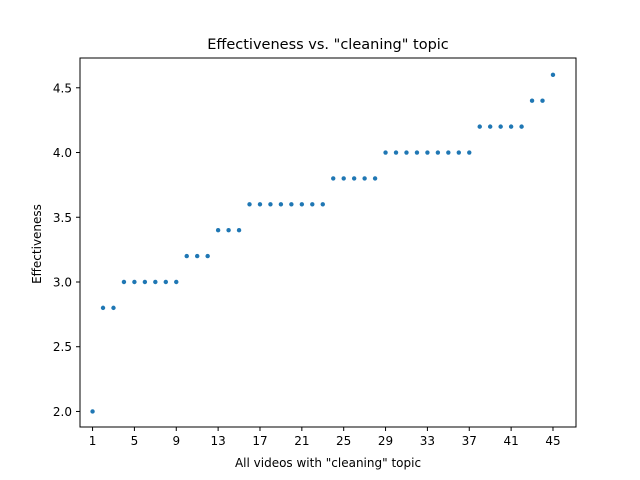 The height and width of the screenshot is (480, 640). Describe the element at coordinates (37, 244) in the screenshot. I see `y-axis-label: Effectiveness` at that location.